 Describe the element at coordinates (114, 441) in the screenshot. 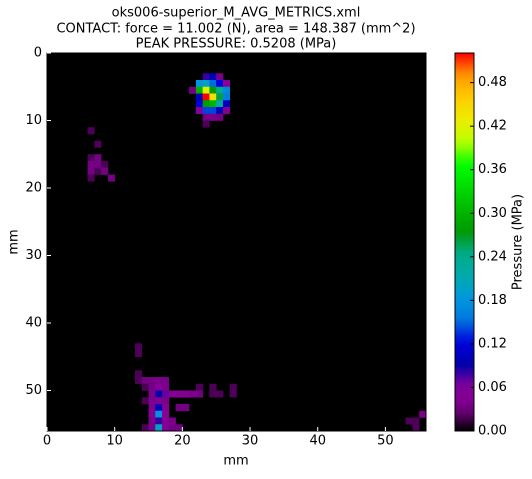

I see `x-tick-label: 10` at that location.